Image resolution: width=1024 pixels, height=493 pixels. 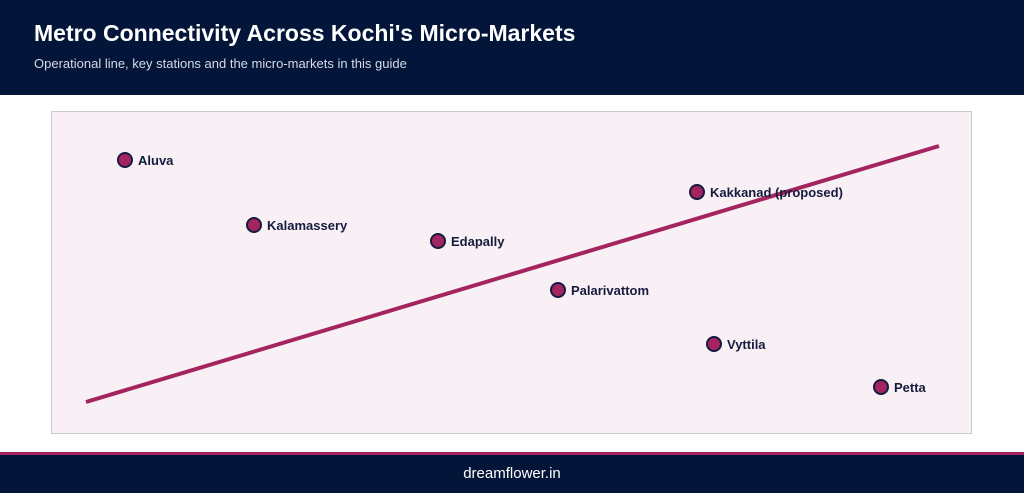 I want to click on station-label: Palarivattom, so click(x=610, y=290).